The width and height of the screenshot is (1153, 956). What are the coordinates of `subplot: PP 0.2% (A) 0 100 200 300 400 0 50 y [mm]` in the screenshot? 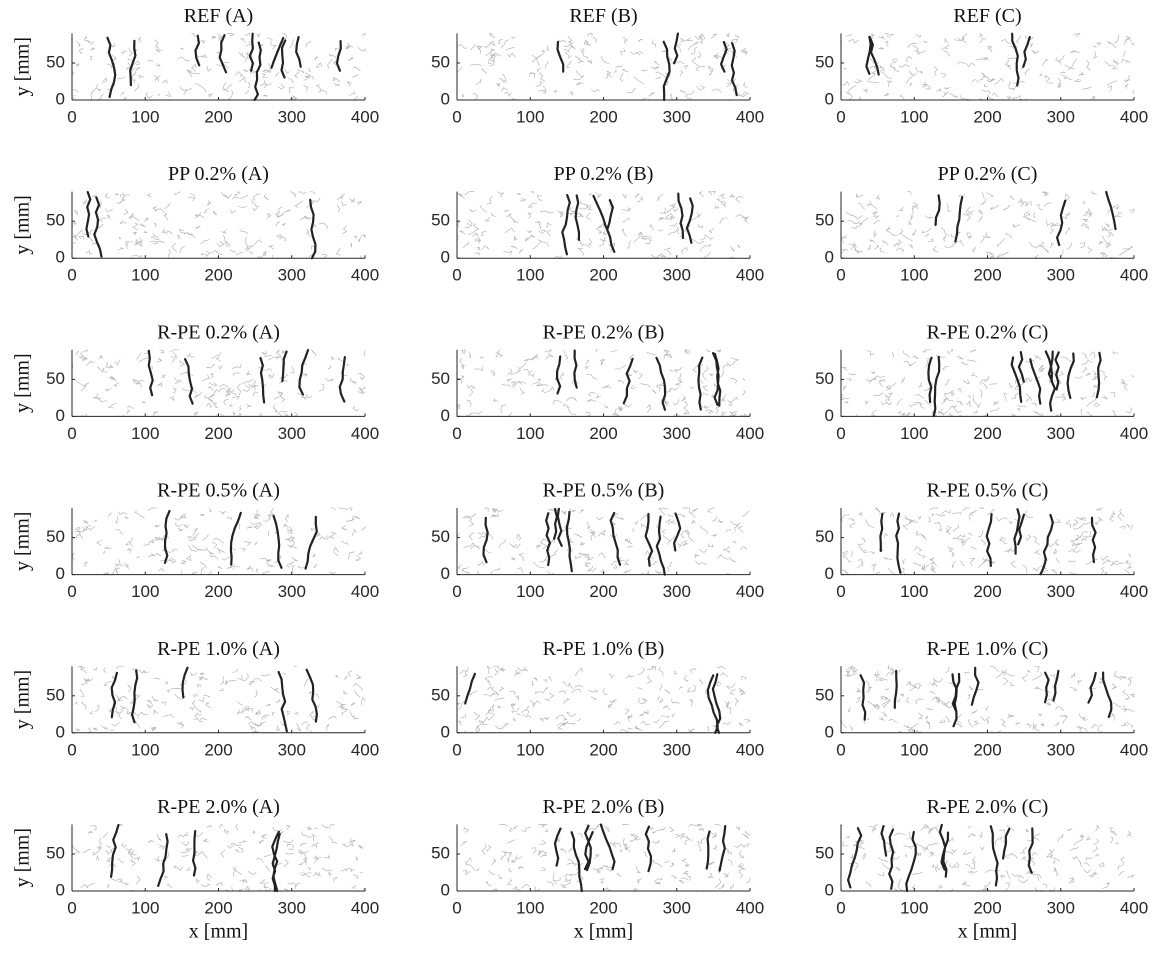 It's located at (196, 223).